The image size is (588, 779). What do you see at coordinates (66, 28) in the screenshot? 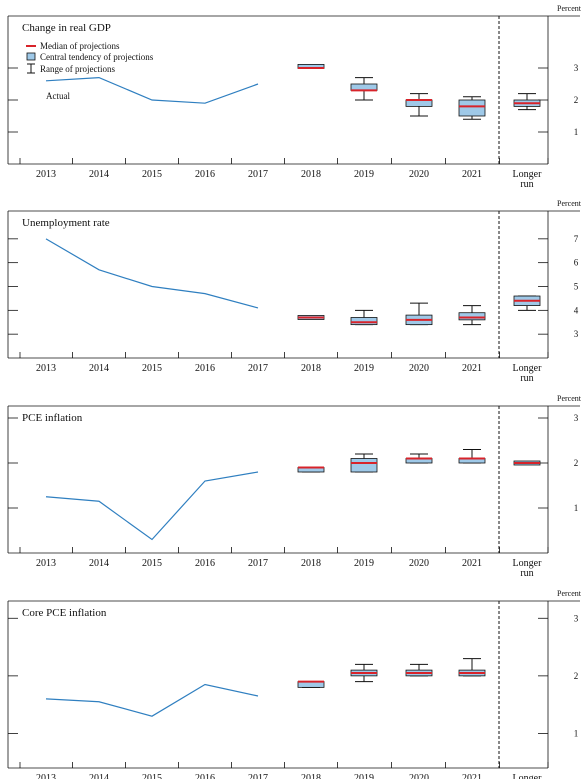
I see `chart-title: Change in real GDP` at bounding box center [66, 28].